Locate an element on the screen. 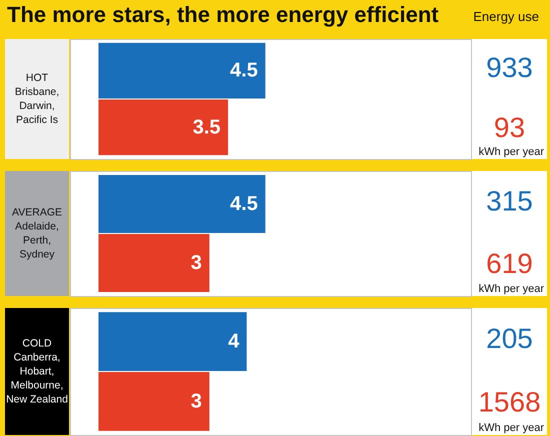 The height and width of the screenshot is (436, 550). y-axis-title: COLD Canberra, Hobart, Melbourne, New Zealand is located at coordinates (37, 372).